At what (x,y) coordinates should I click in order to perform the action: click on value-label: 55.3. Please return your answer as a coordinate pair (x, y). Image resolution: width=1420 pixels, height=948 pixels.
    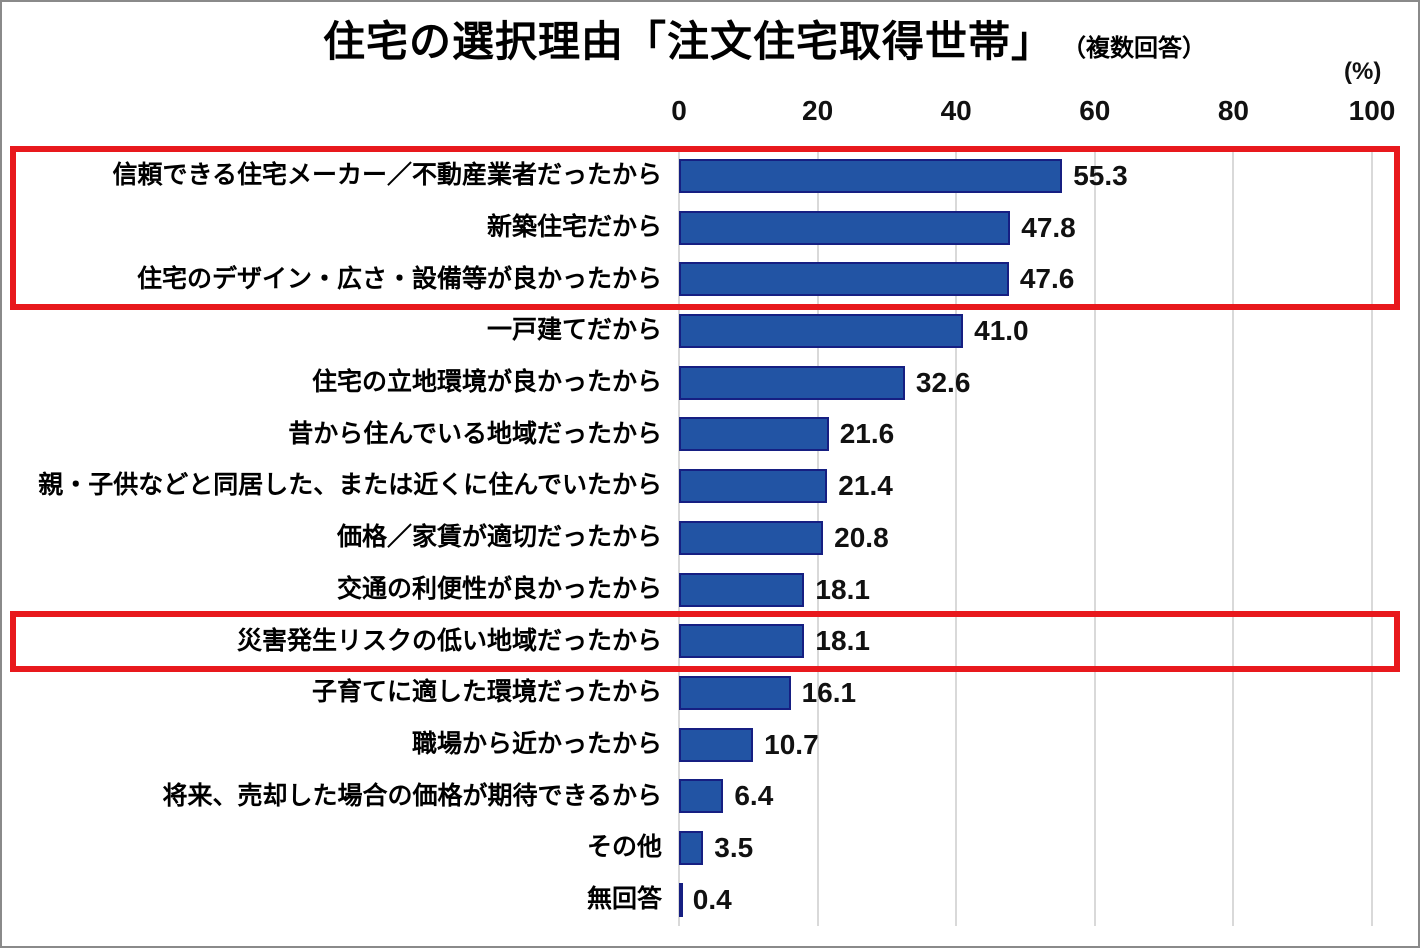
    Looking at the image, I should click on (1100, 175).